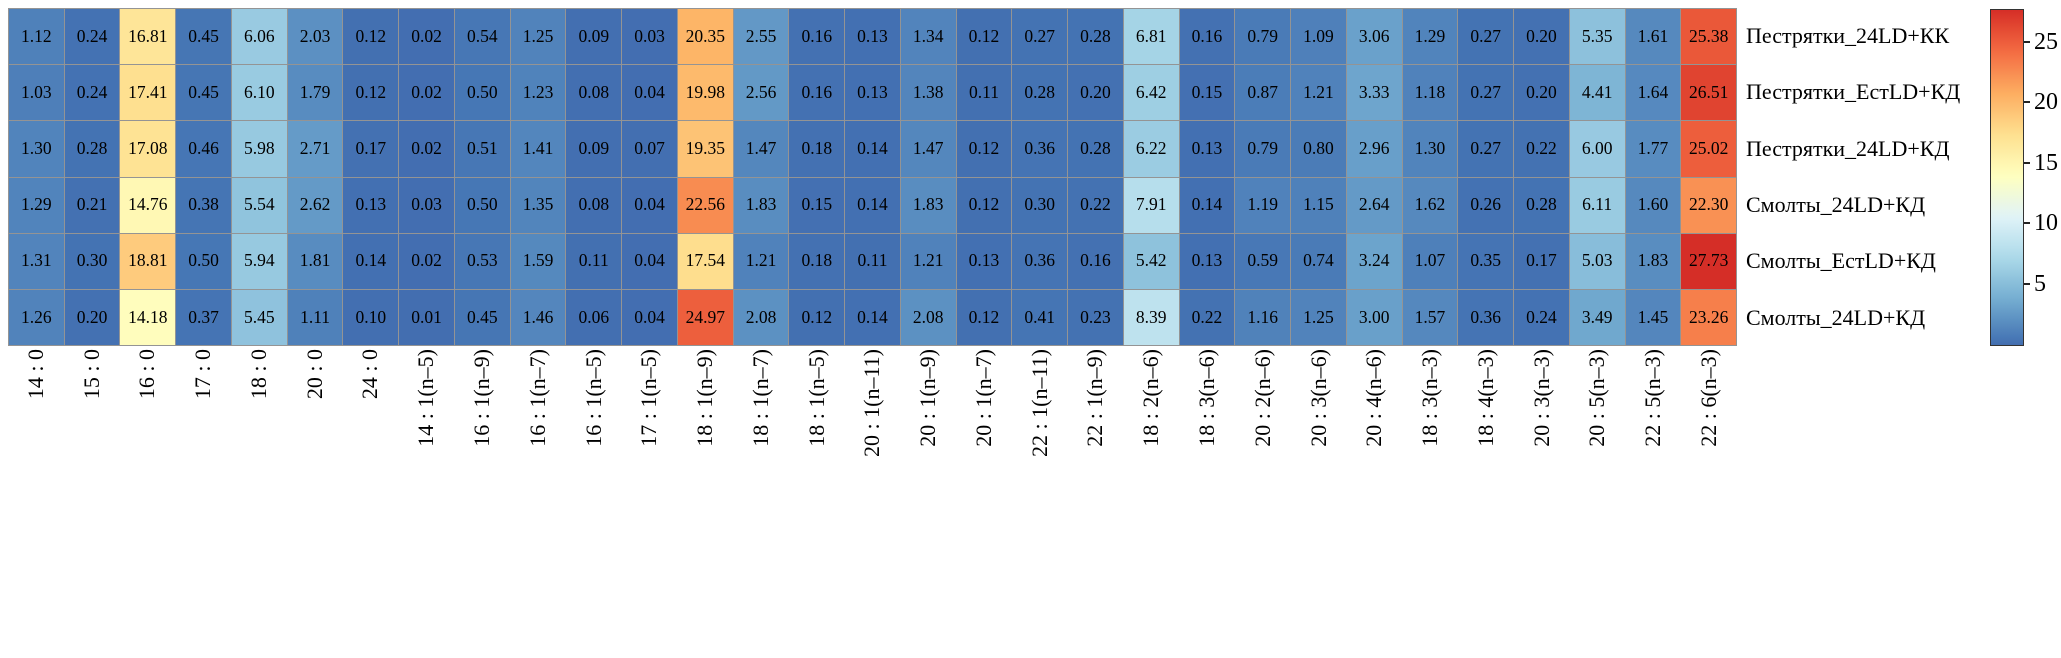 The height and width of the screenshot is (658, 2061). I want to click on heatmap-cell: 2.71, so click(315, 149).